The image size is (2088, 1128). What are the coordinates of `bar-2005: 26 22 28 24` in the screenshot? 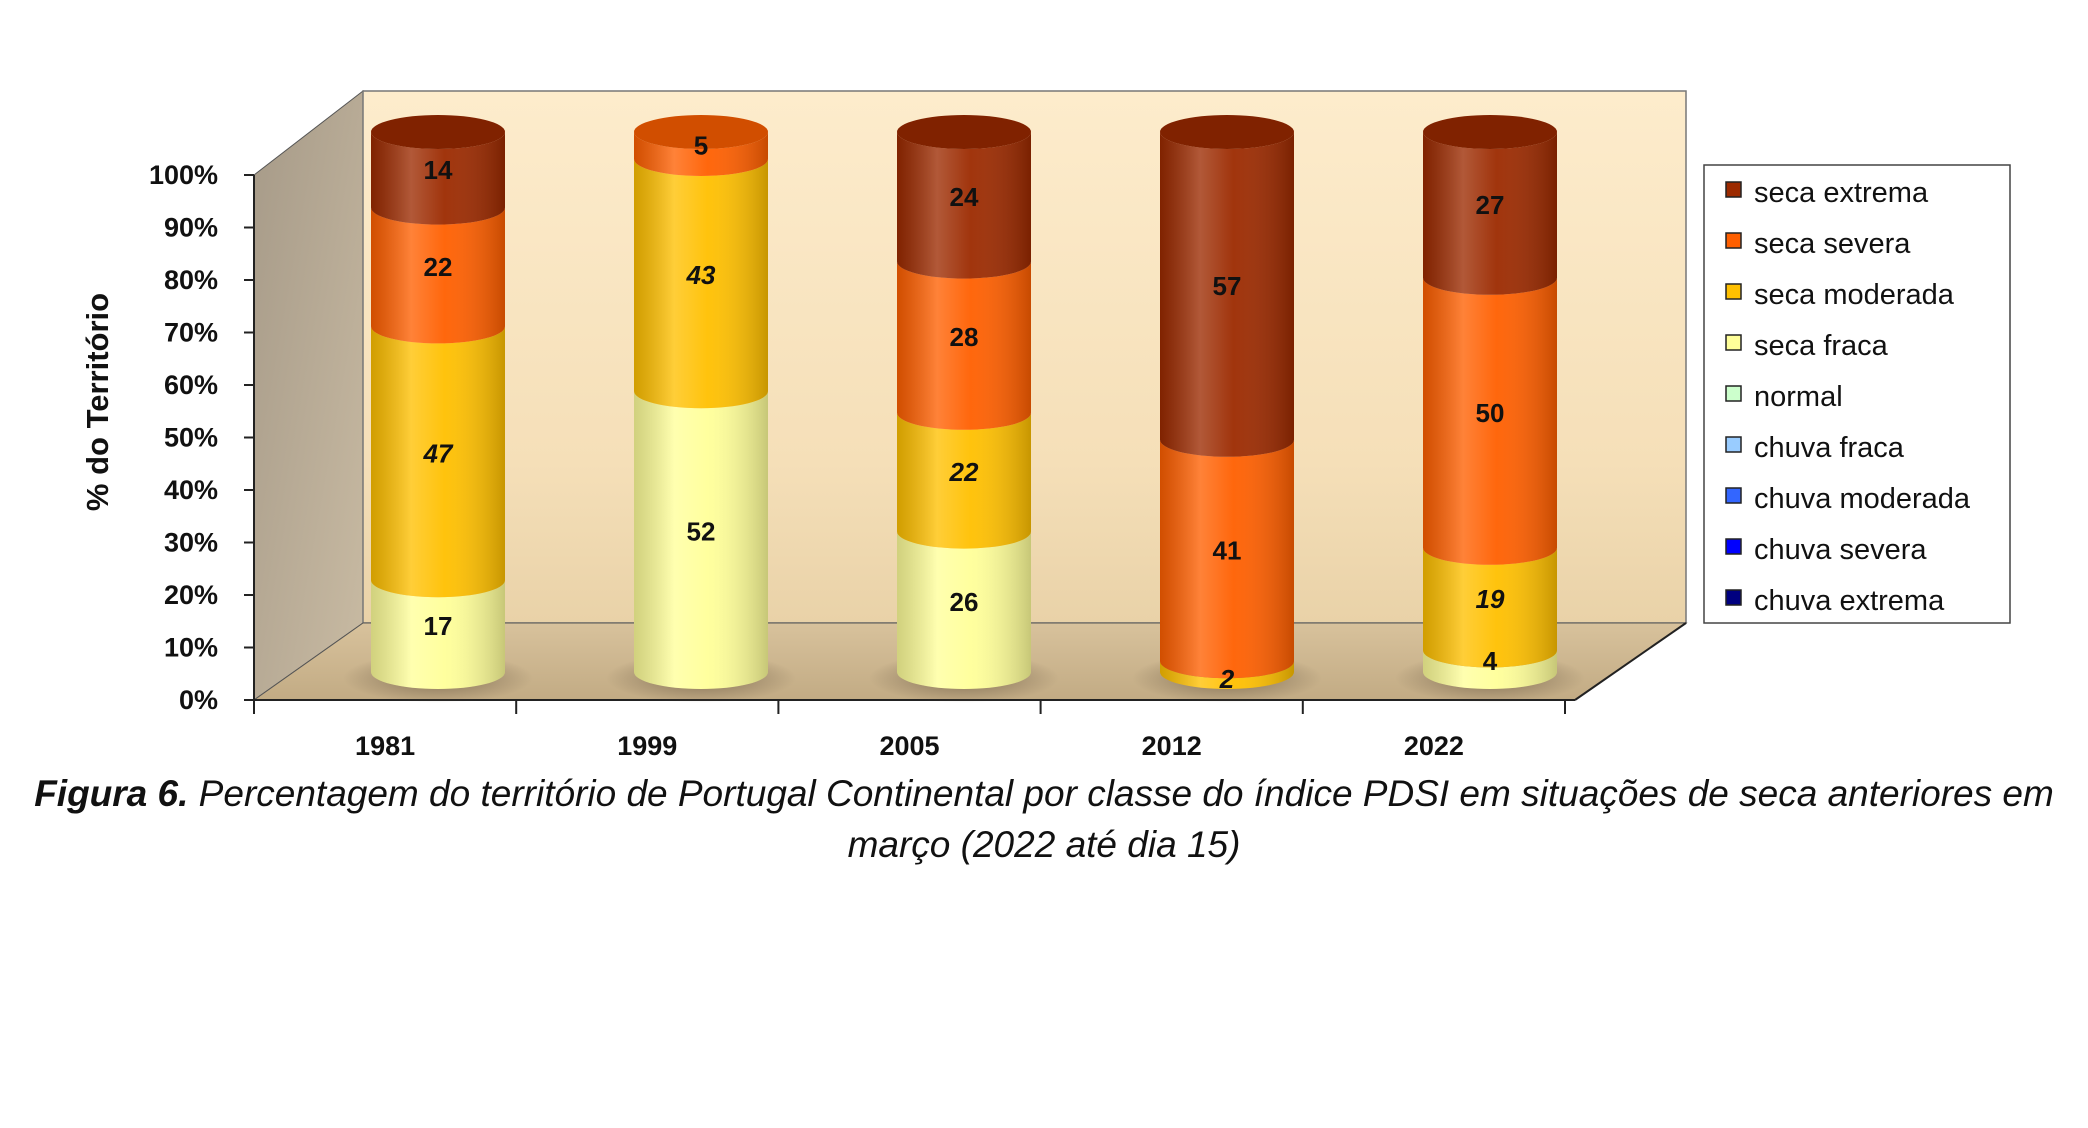 It's located at (964, 409).